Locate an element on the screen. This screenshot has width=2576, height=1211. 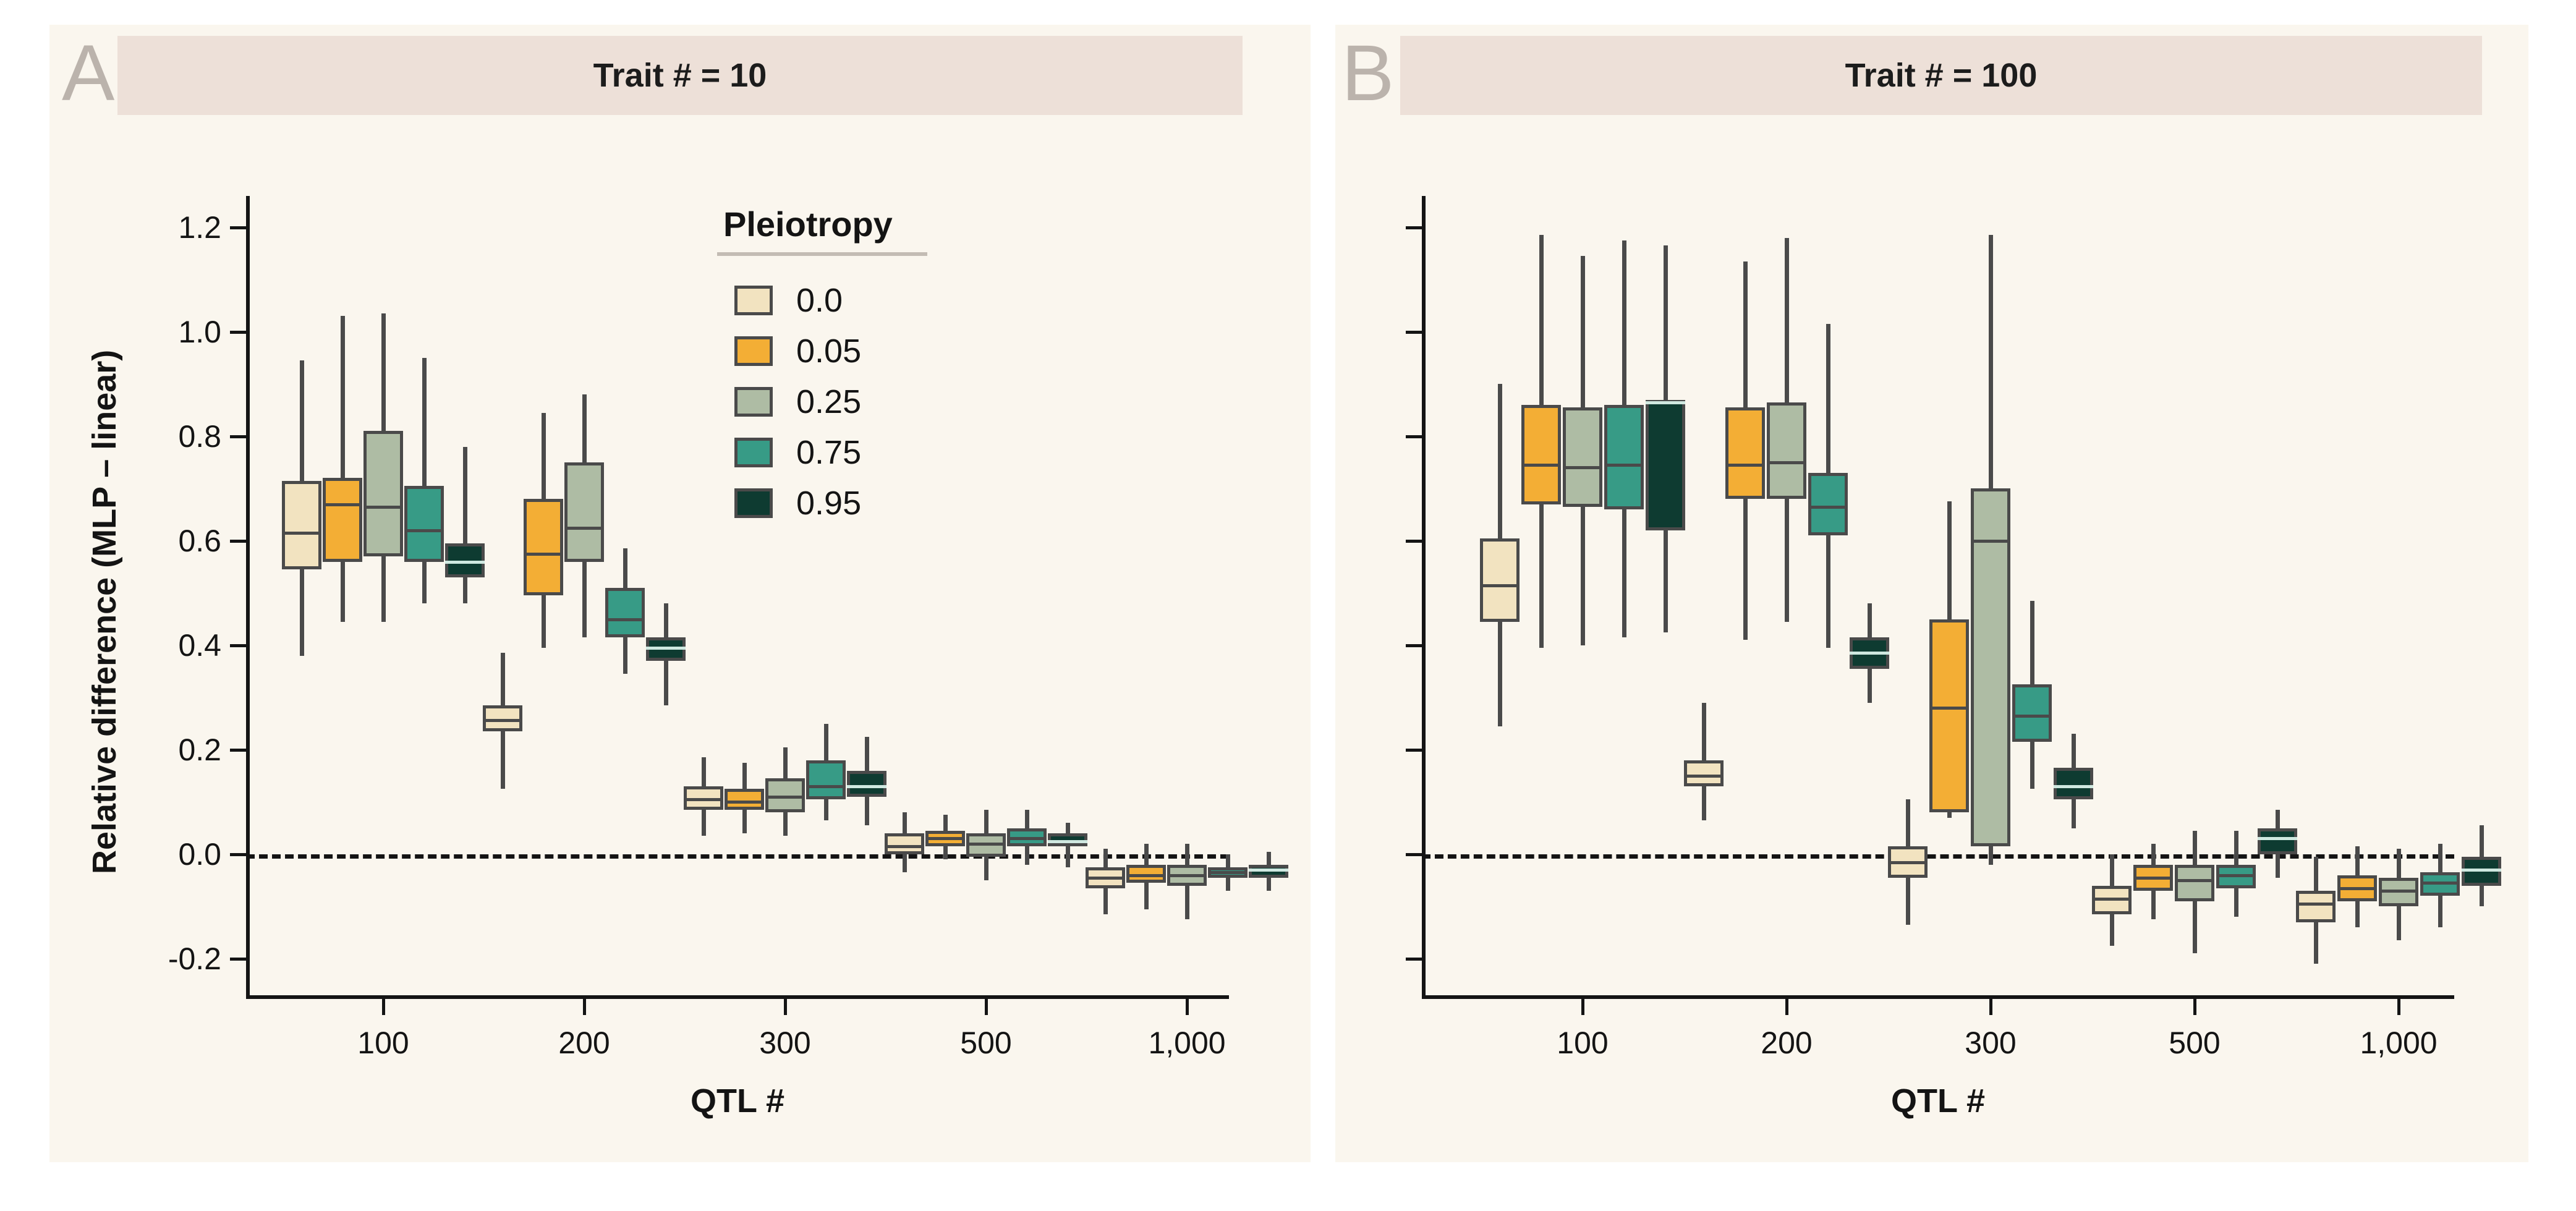
panel-a-strip: Trait # = 10 is located at coordinates (680, 75).